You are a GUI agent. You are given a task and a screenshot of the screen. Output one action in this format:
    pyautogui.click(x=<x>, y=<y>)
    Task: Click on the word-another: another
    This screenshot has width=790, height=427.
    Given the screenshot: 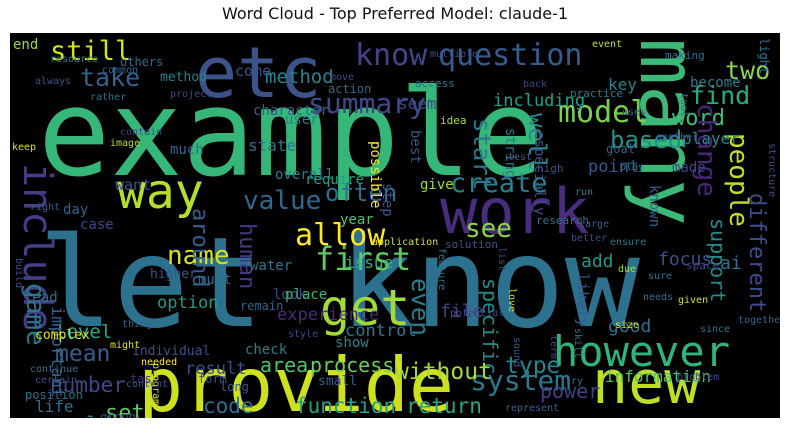 What is the action you would take?
    pyautogui.click(x=677, y=137)
    